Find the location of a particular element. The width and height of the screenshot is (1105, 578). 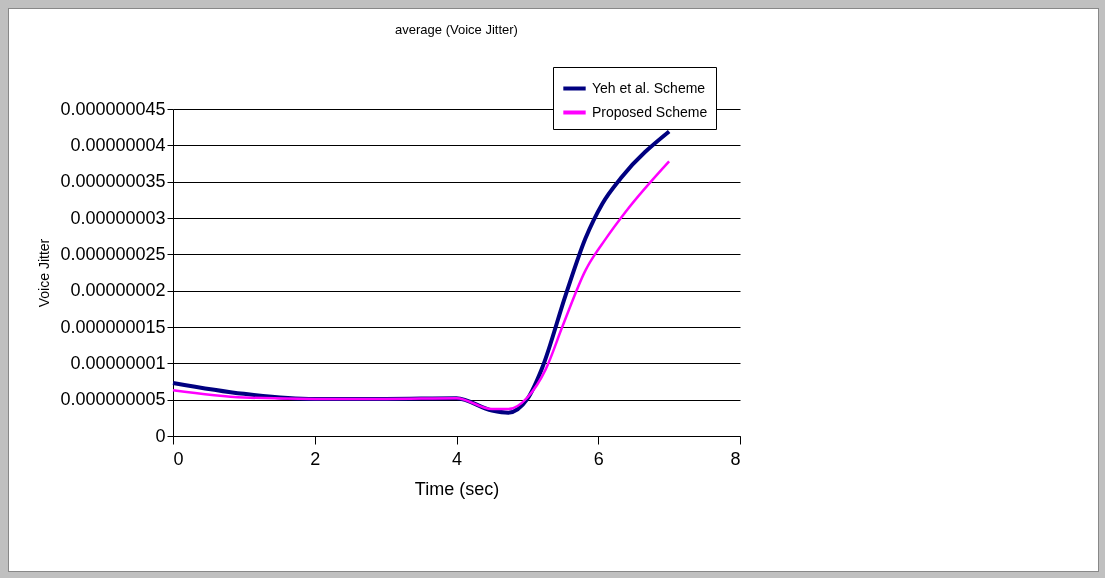

y-tick-label: 0.000000015 is located at coordinates (113, 326).